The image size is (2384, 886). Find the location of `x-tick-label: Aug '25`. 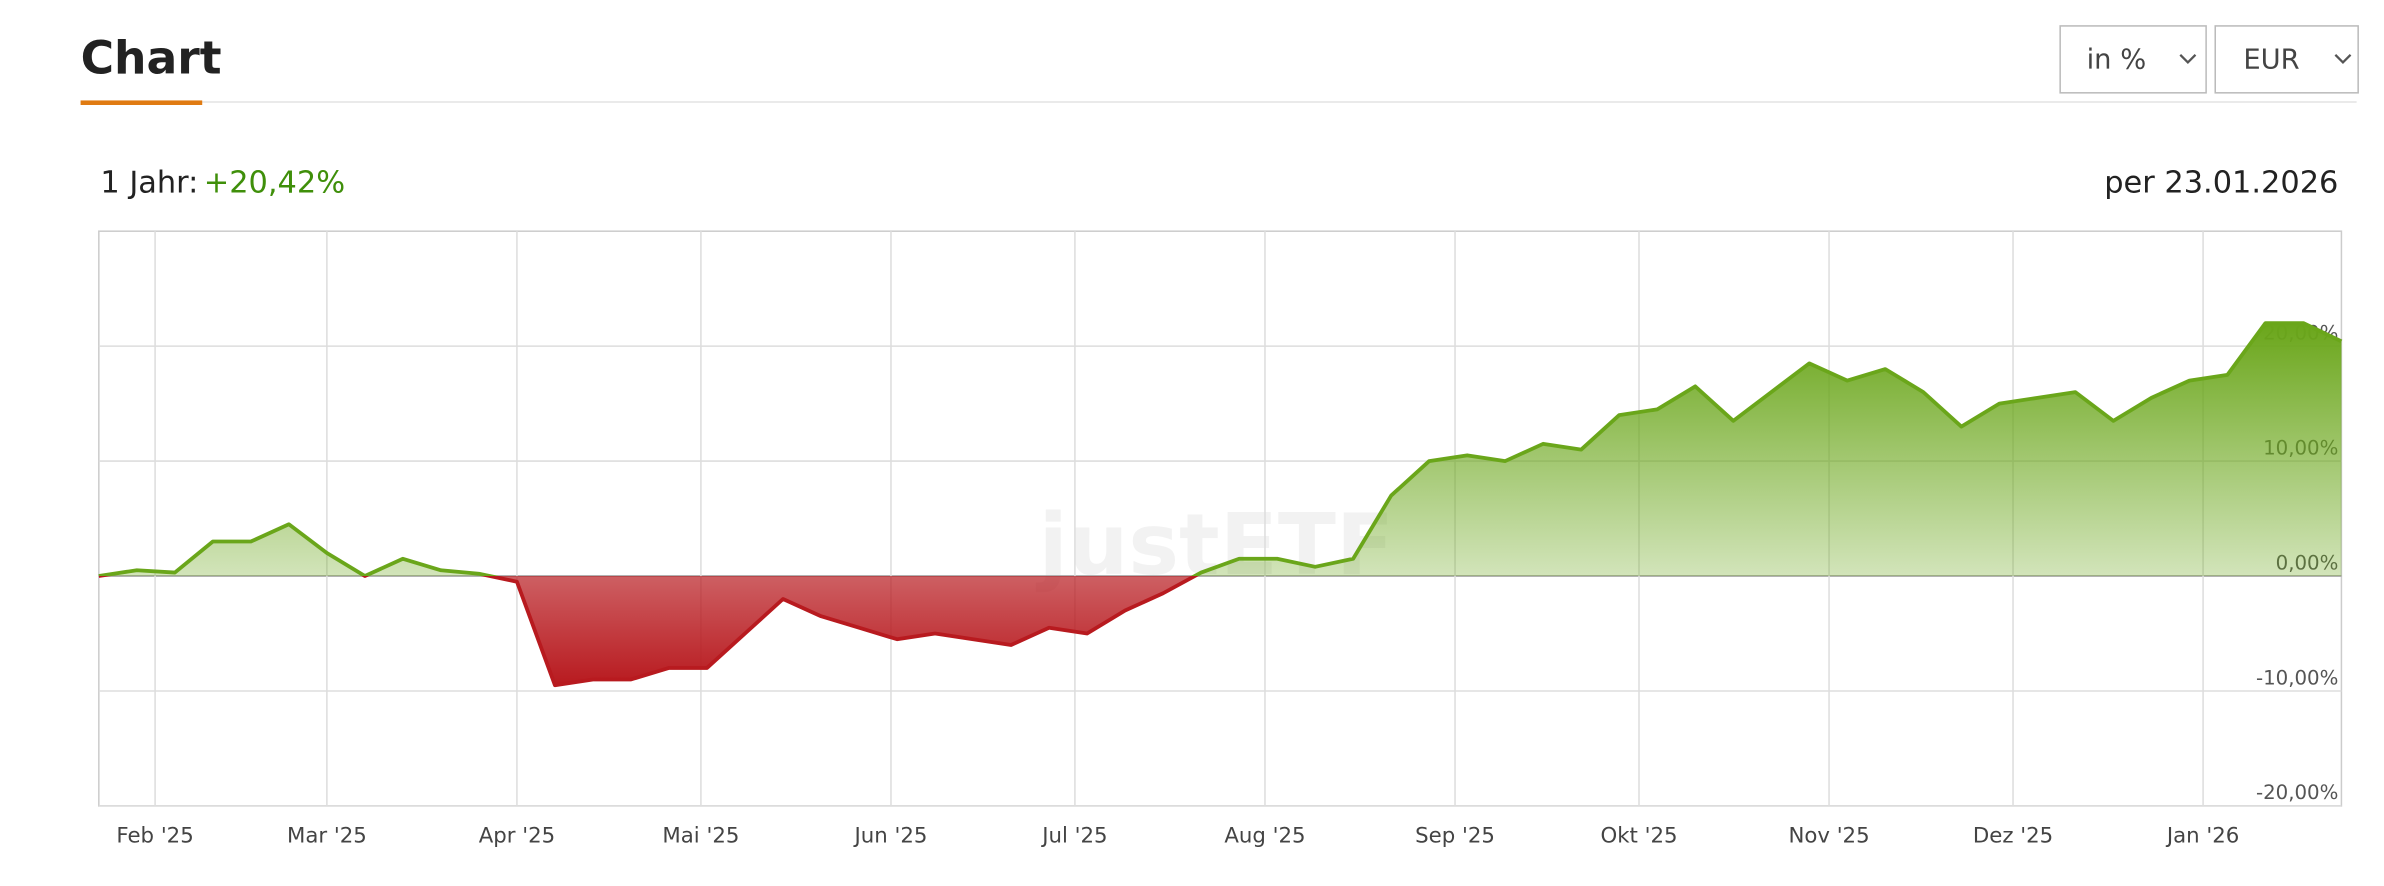

x-tick-label: Aug '25 is located at coordinates (1264, 835).